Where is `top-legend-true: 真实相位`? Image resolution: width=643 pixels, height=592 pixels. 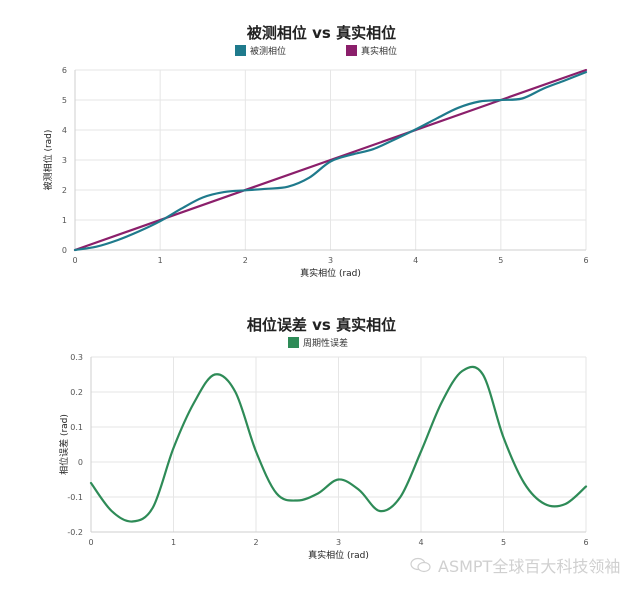
top-legend-true: 真实相位 is located at coordinates (371, 50).